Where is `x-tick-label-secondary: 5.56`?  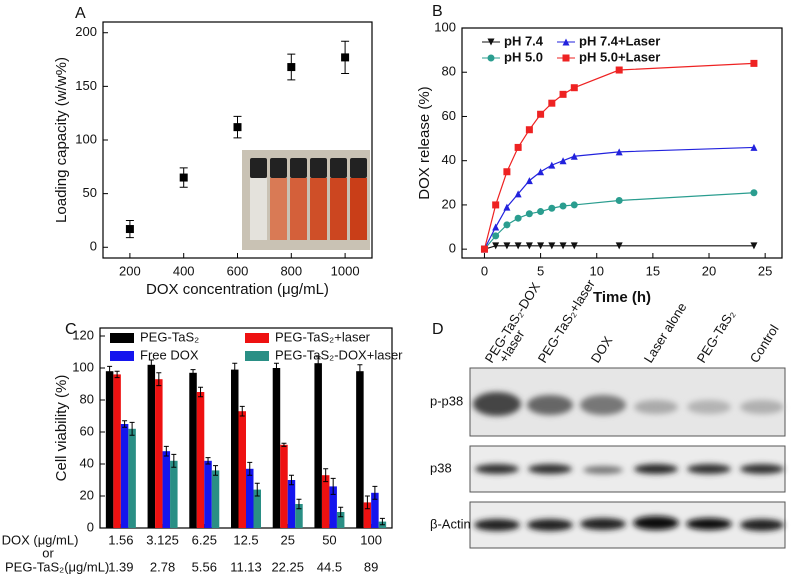 x-tick-label-secondary: 5.56 is located at coordinates (204, 566).